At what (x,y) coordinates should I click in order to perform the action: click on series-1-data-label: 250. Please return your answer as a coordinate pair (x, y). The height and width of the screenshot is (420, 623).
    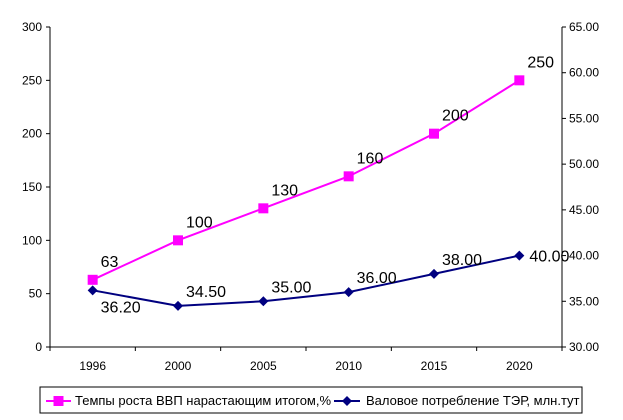
    Looking at the image, I should click on (540, 62).